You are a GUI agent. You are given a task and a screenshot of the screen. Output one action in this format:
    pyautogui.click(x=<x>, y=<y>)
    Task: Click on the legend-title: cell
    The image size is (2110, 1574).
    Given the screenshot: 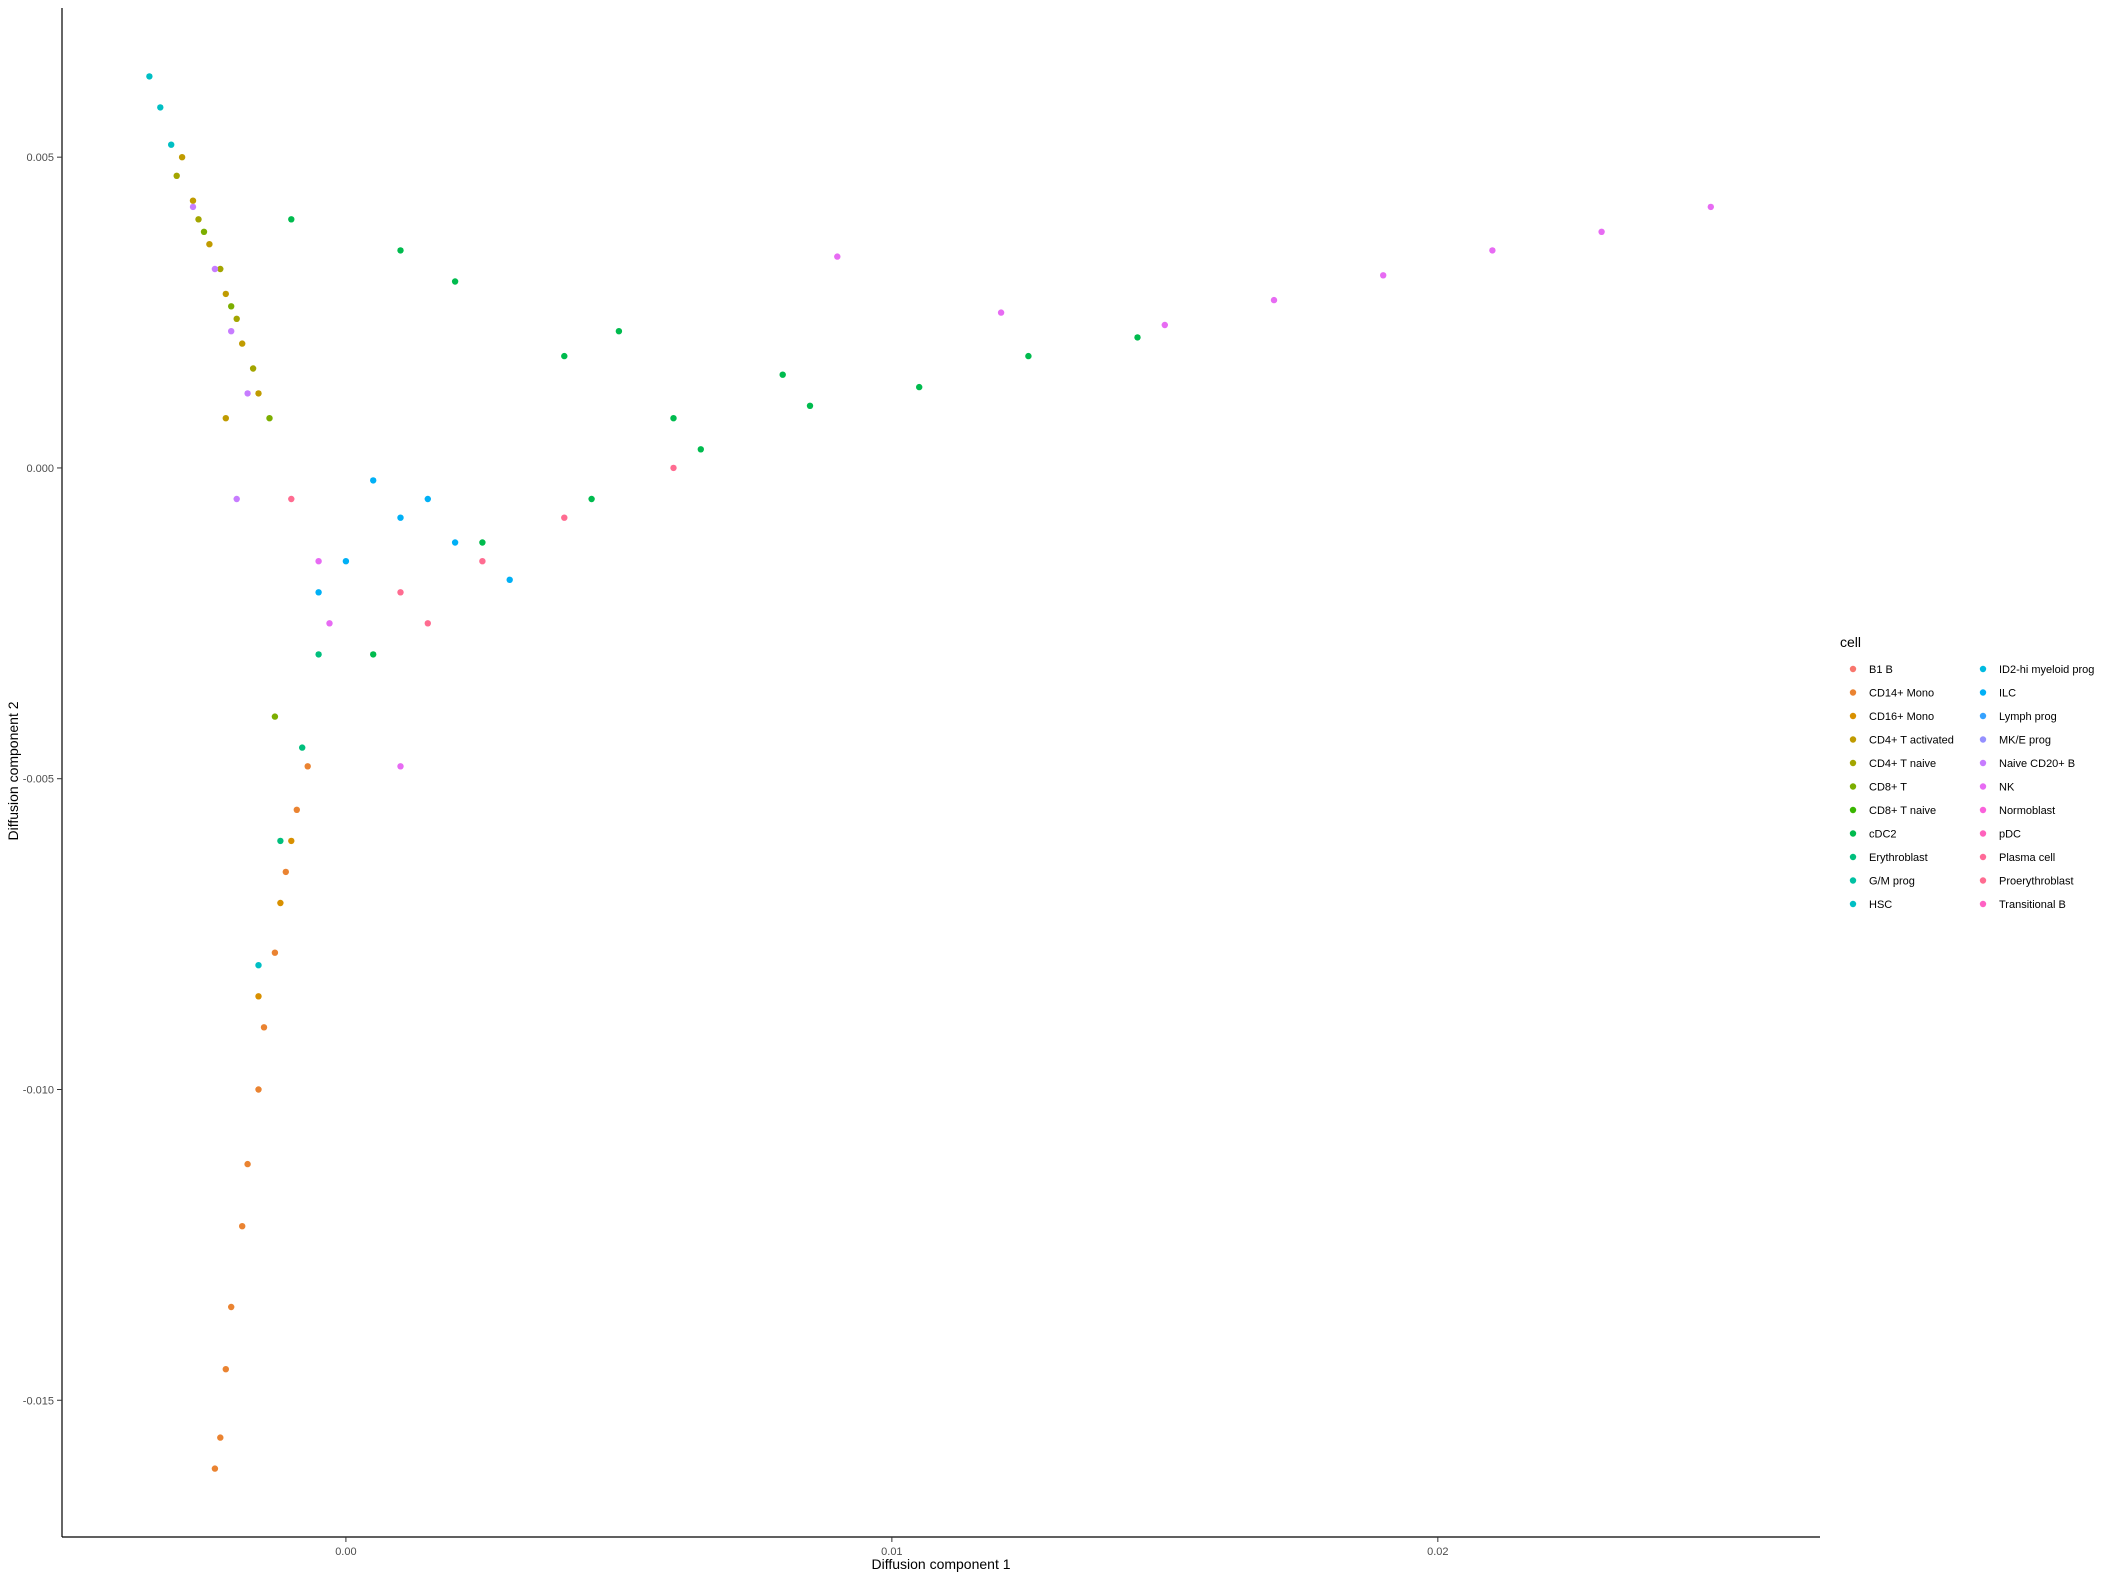 What is the action you would take?
    pyautogui.click(x=1850, y=642)
    